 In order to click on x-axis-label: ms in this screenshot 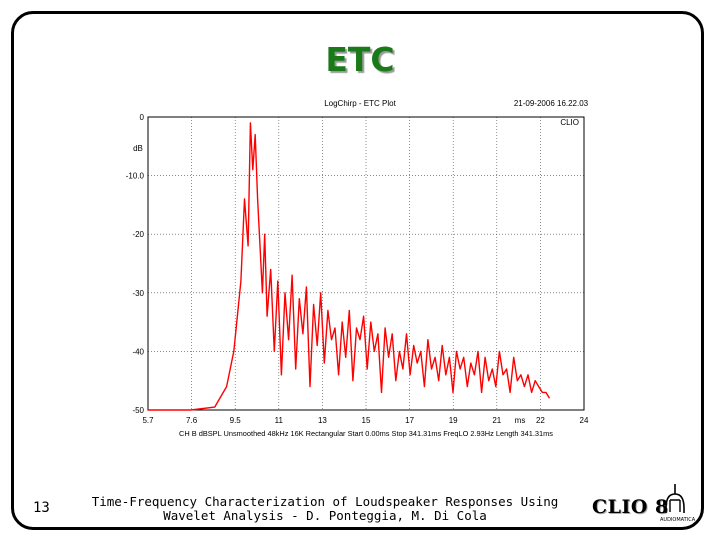, I will do `click(520, 420)`.